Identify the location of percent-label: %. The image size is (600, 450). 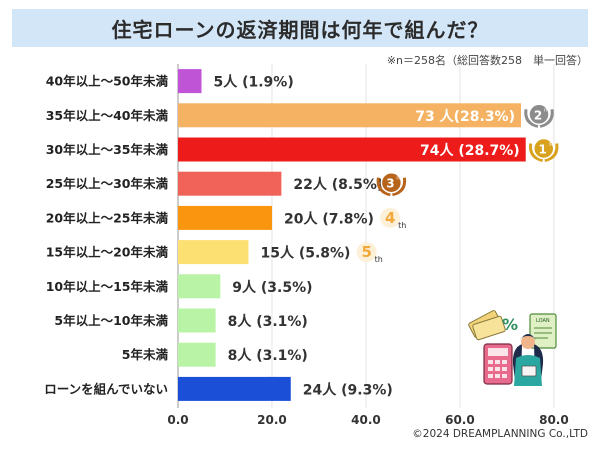
(510, 324).